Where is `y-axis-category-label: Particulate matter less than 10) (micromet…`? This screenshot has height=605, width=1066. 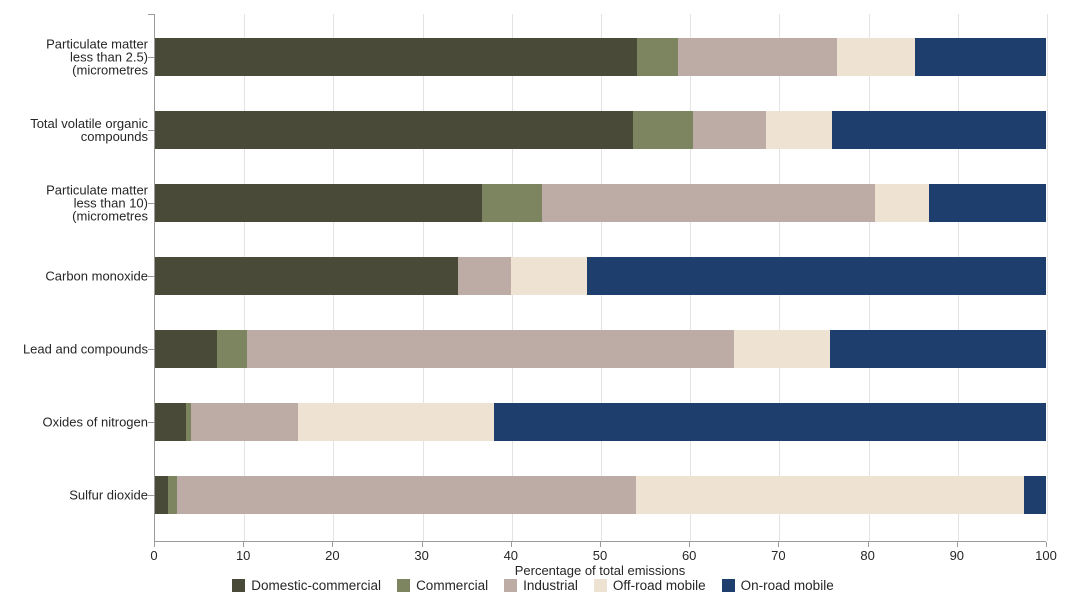
y-axis-category-label: Particulate matter less than 10) (micromet… is located at coordinates (75, 202).